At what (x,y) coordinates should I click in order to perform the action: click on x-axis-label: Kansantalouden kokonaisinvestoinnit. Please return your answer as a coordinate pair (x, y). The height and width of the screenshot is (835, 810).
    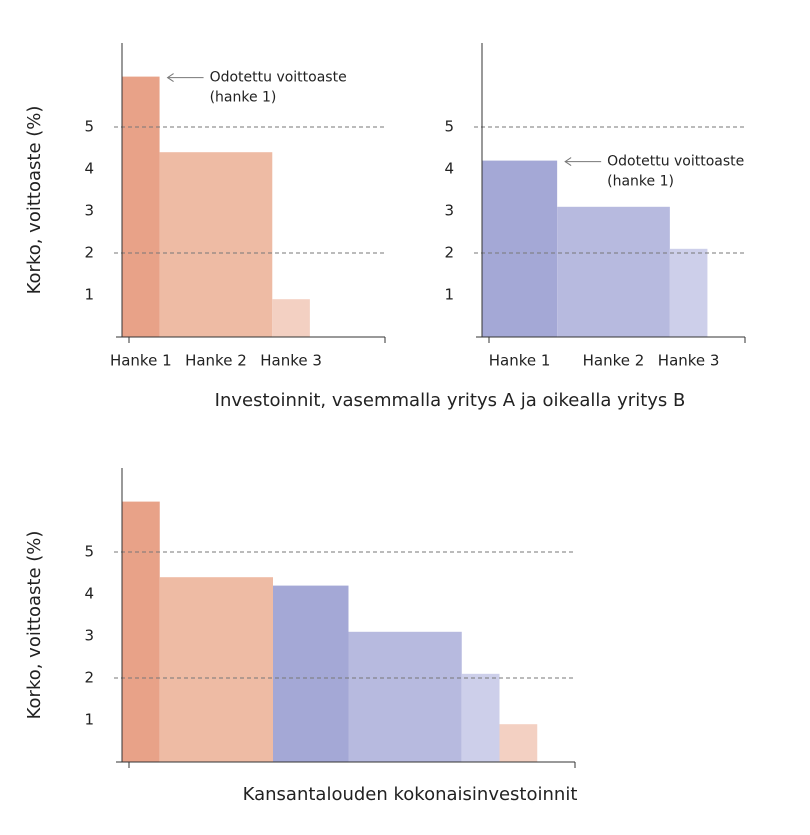
    Looking at the image, I should click on (410, 794).